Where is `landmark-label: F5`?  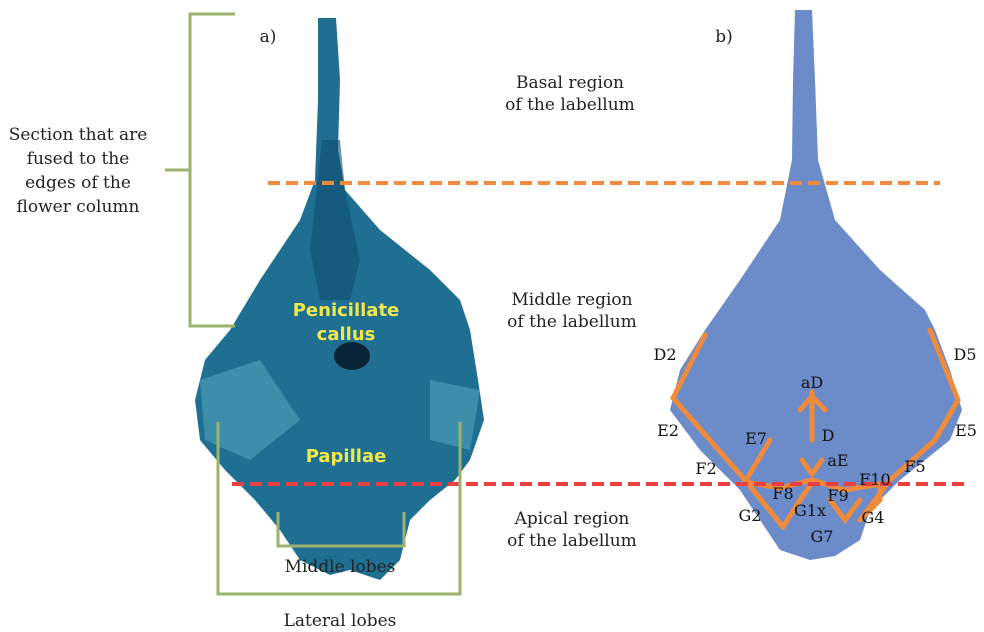 landmark-label: F5 is located at coordinates (914, 466).